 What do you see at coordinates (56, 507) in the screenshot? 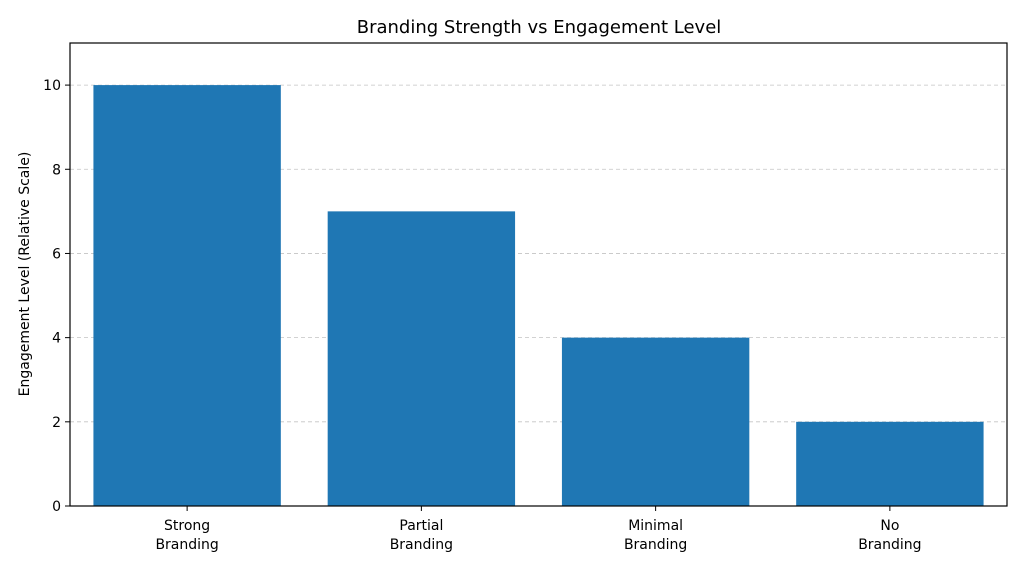
I see `y-tick-label: 0` at bounding box center [56, 507].